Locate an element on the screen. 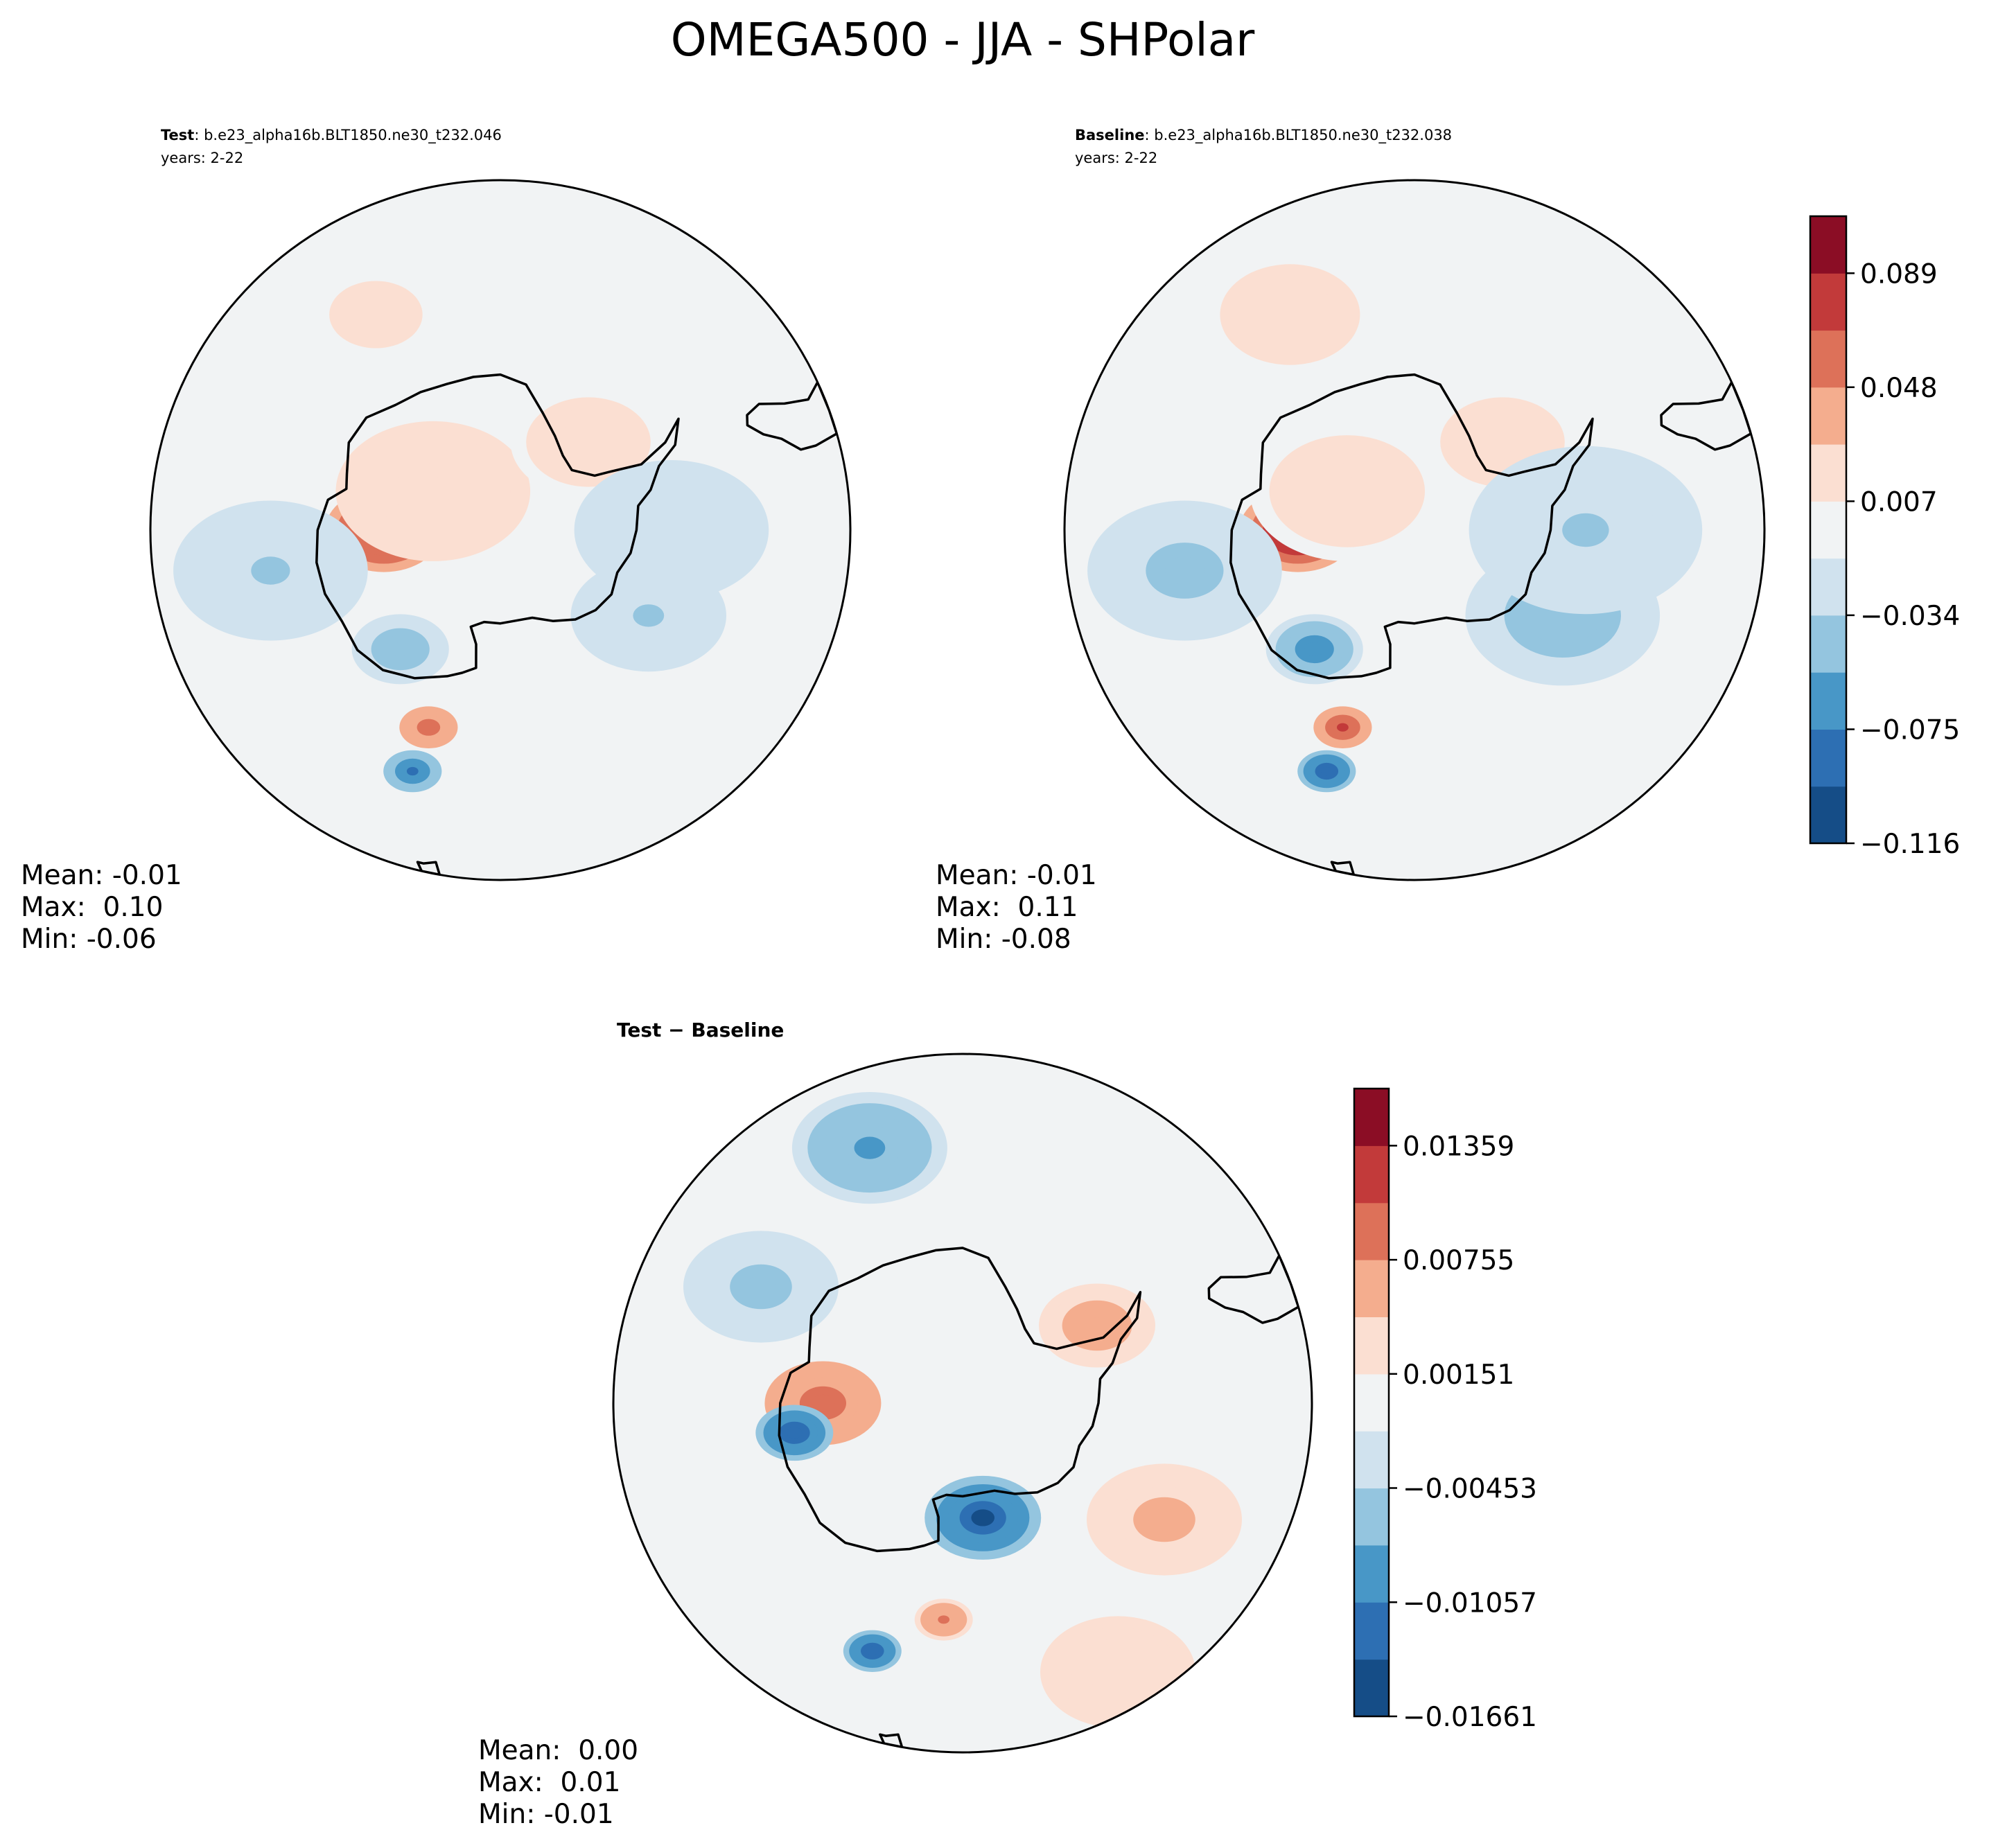 The height and width of the screenshot is (1848, 1989). panel-diff-stat-max: Max: 0.01 is located at coordinates (549, 1782).